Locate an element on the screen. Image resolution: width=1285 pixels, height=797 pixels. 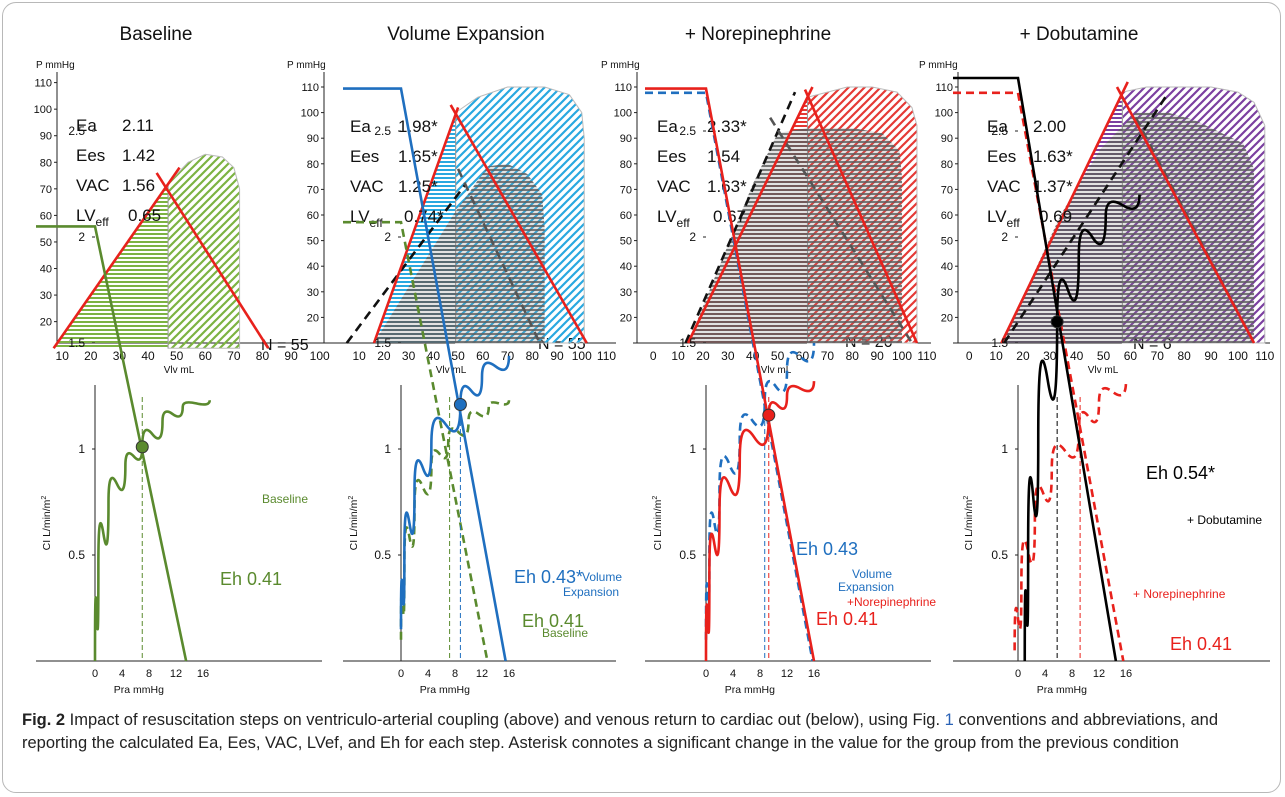
vr-series-label: Baseline is located at coordinates (285, 499).